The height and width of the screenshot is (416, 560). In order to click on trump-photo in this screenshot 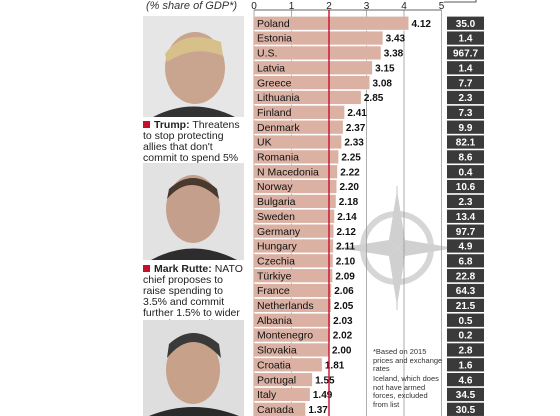, I will do `click(193, 66)`.